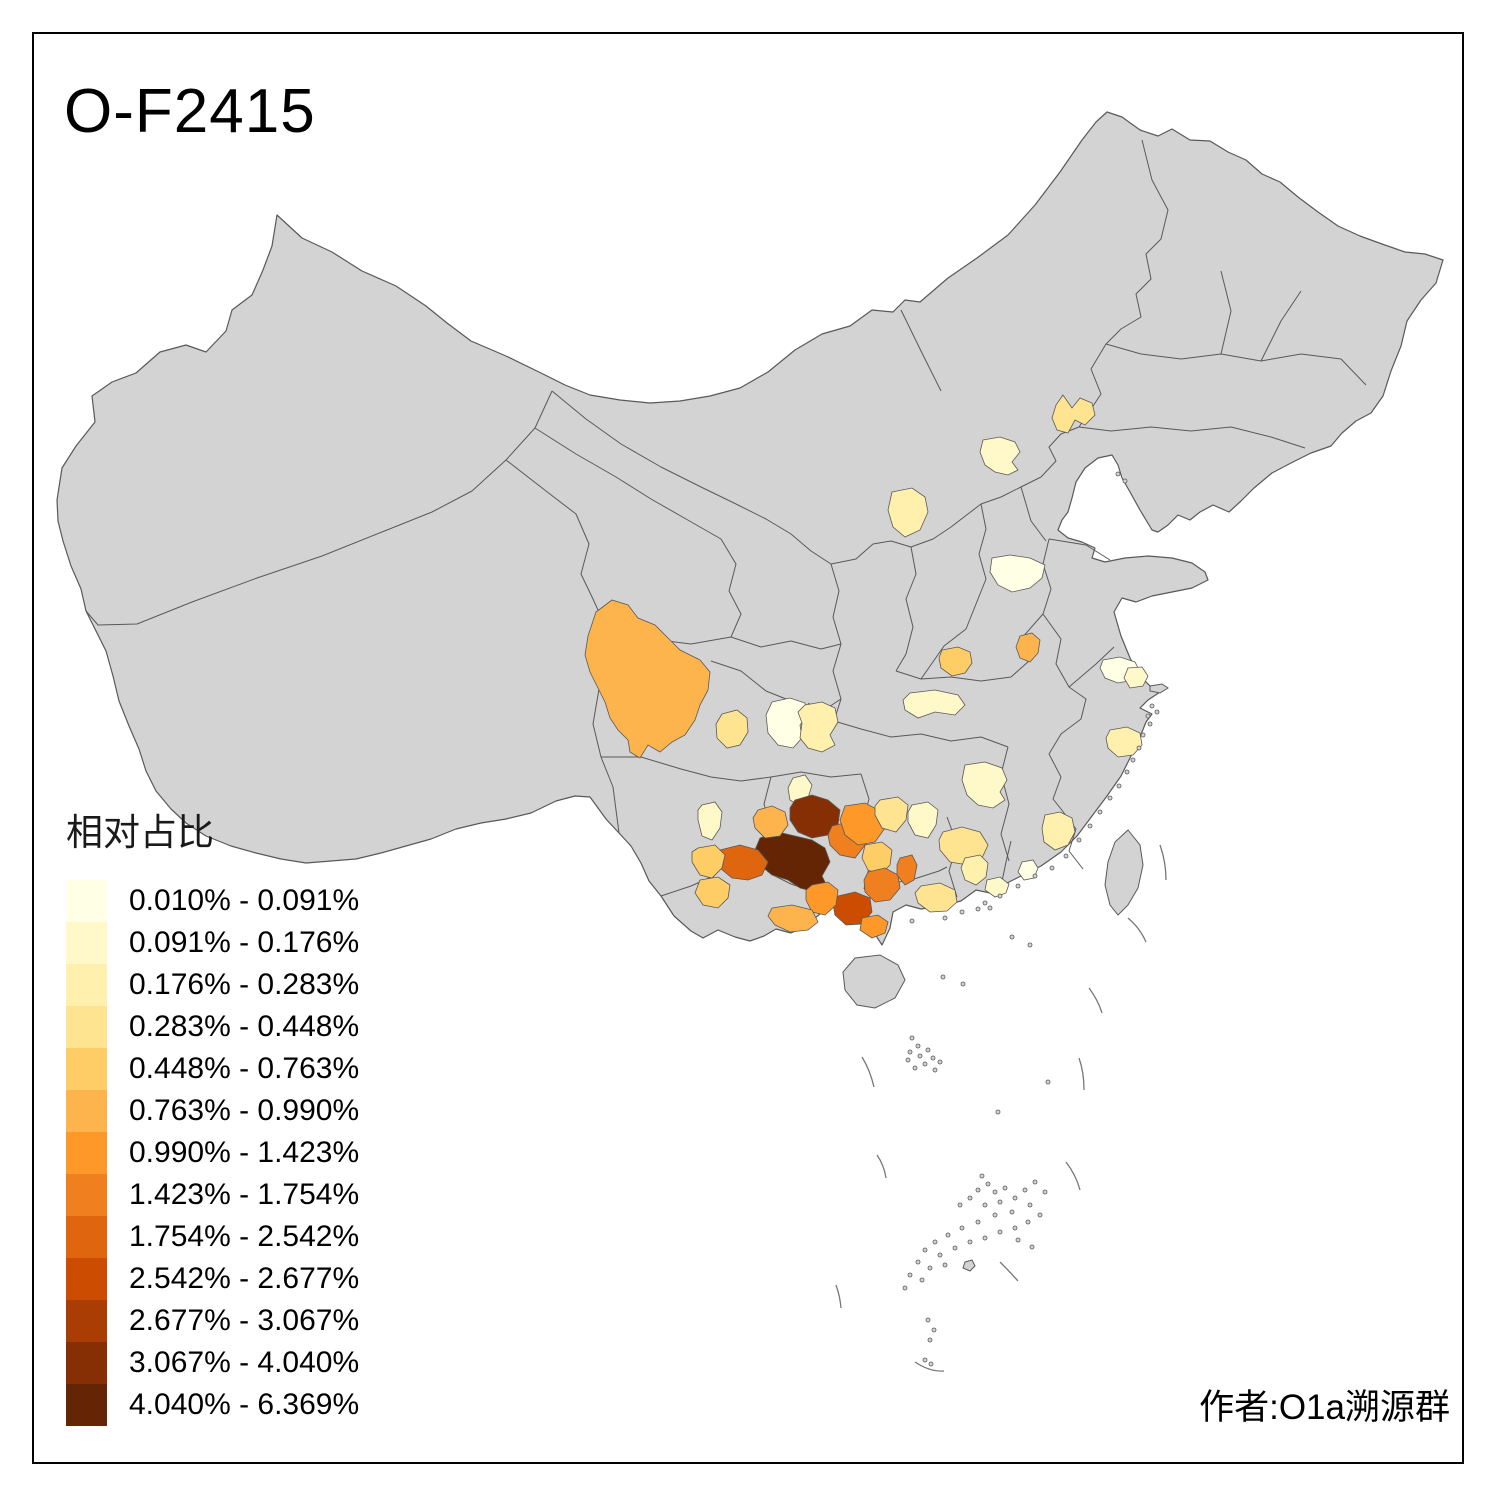  Describe the element at coordinates (190, 111) in the screenshot. I see `page-title: O-F2415` at that location.